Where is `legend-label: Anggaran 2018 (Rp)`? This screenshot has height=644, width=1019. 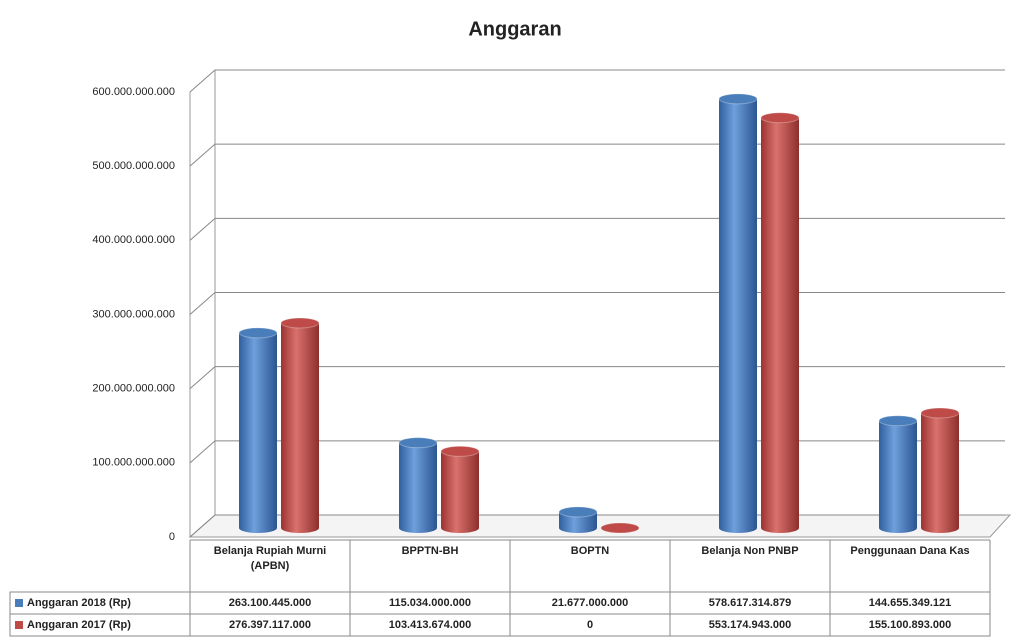
legend-label: Anggaran 2018 (Rp) is located at coordinates (79, 603).